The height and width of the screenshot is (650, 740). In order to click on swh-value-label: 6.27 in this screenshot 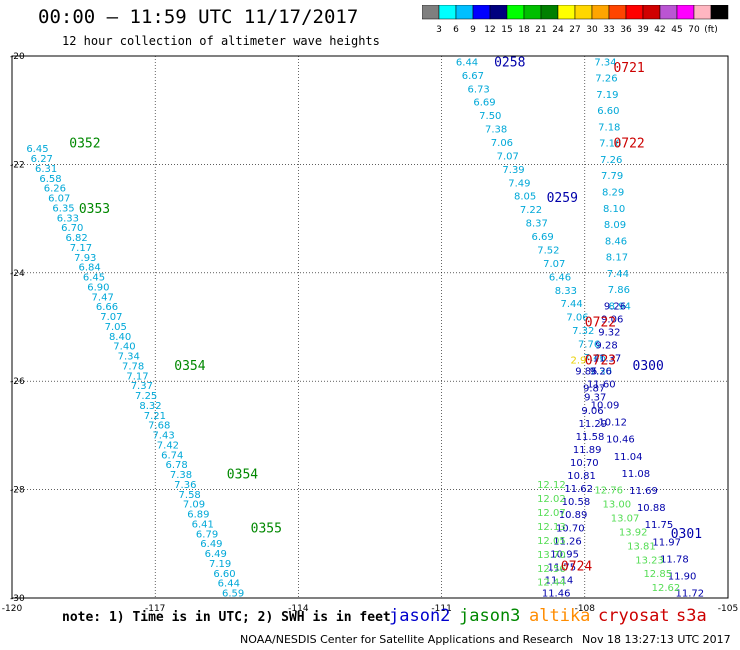, I will do `click(42, 159)`.